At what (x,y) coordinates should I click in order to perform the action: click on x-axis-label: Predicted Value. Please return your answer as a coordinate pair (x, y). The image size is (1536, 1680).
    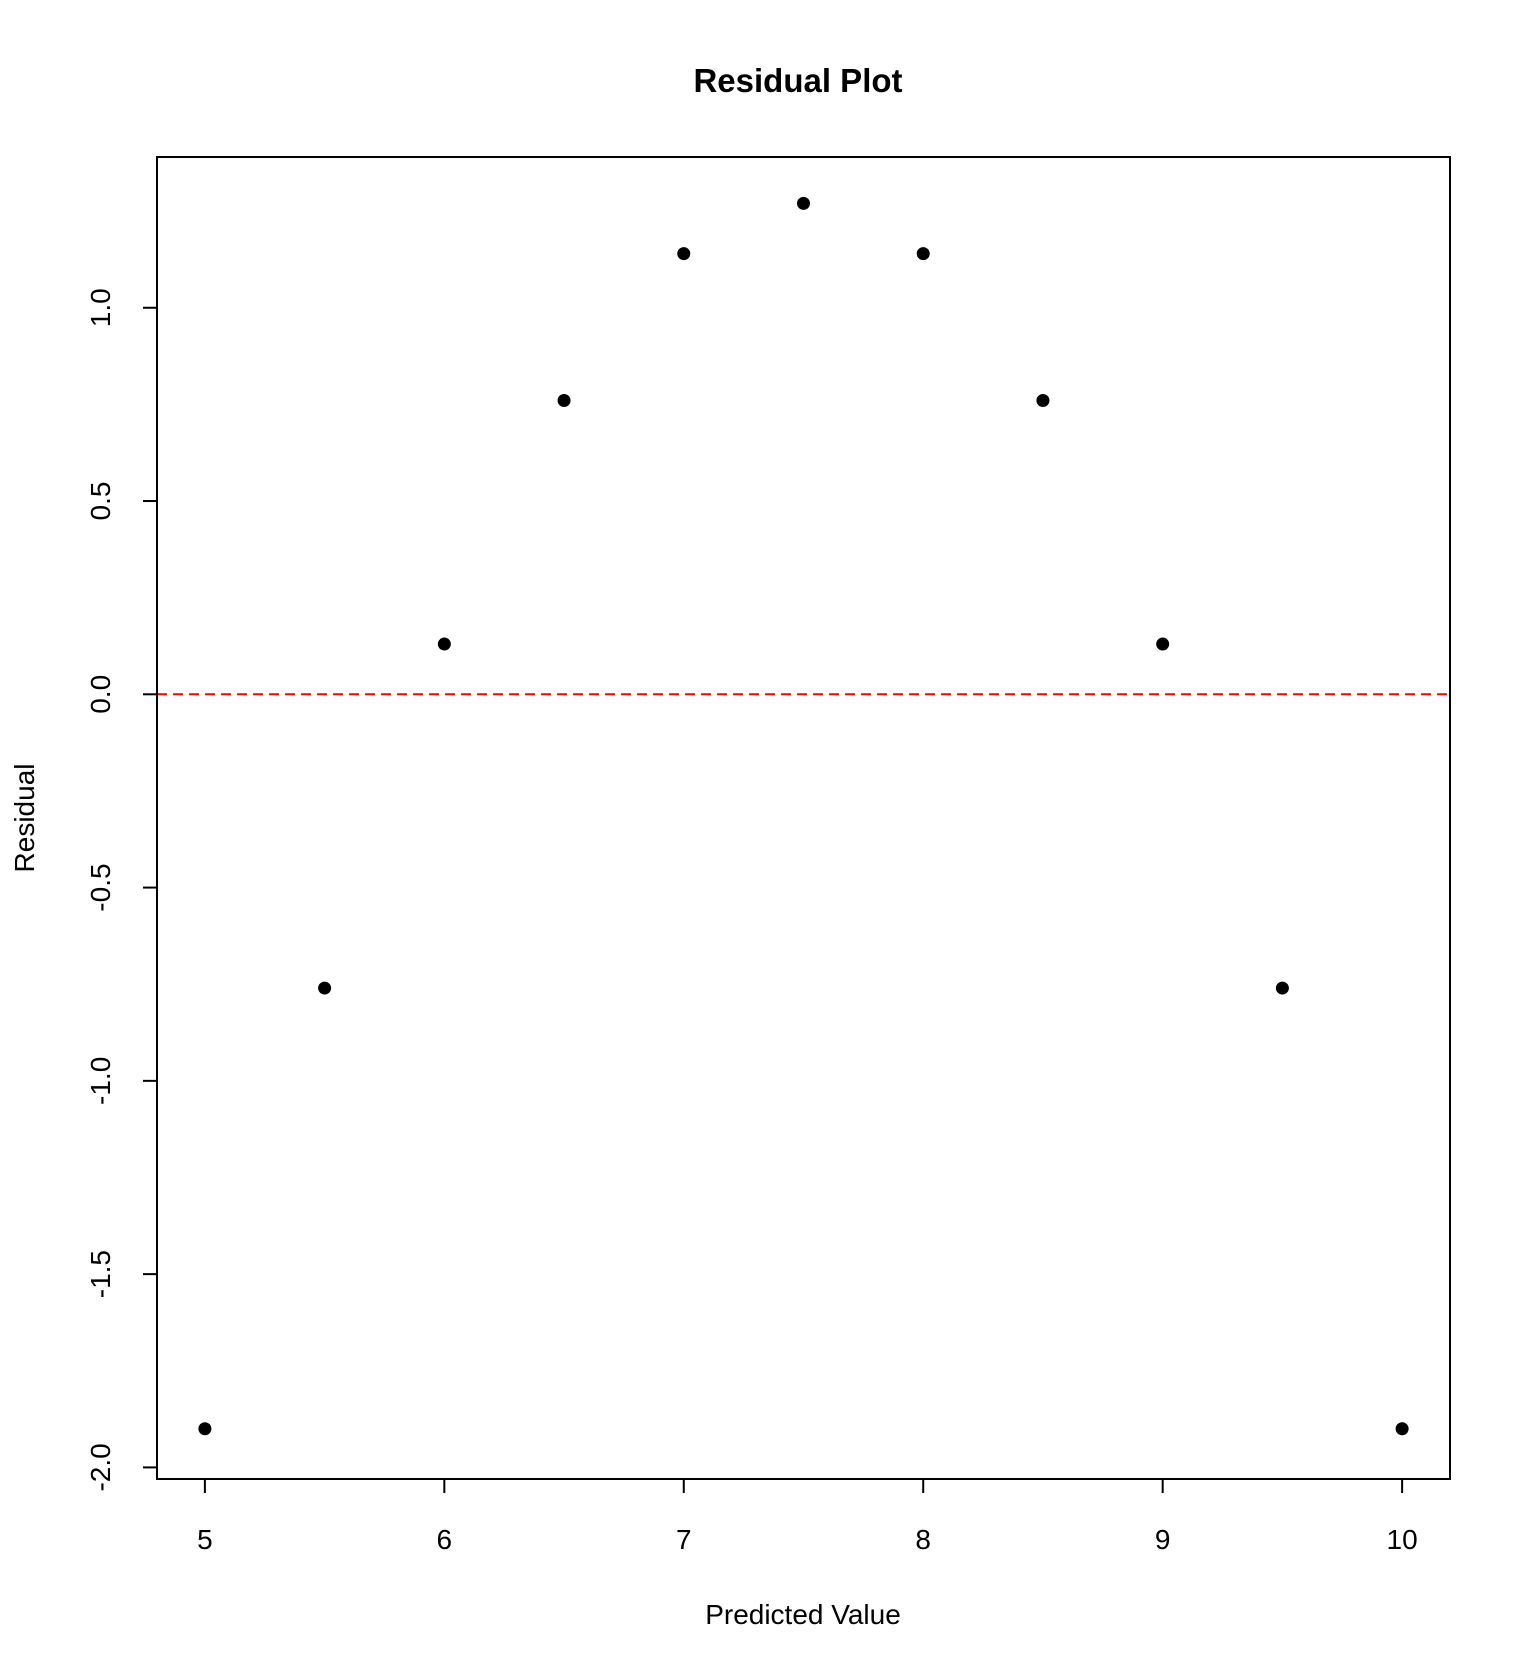
    Looking at the image, I should click on (803, 1614).